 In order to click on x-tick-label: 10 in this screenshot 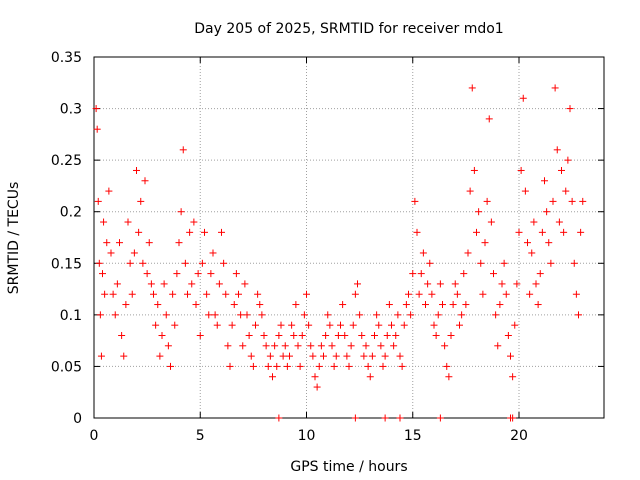, I will do `click(307, 436)`.